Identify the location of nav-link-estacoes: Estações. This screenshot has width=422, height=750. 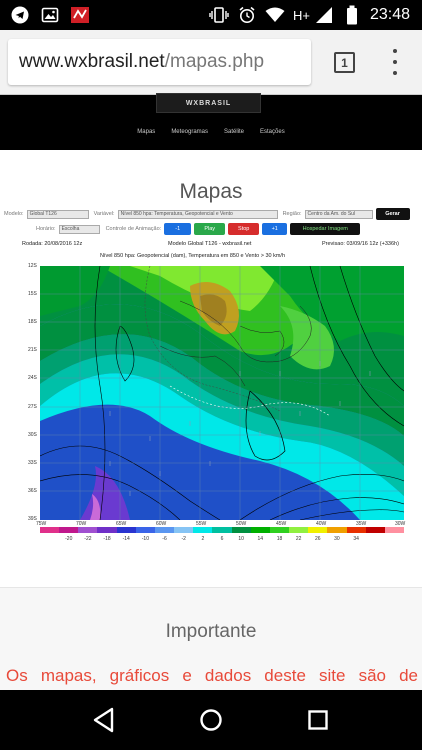
(272, 132).